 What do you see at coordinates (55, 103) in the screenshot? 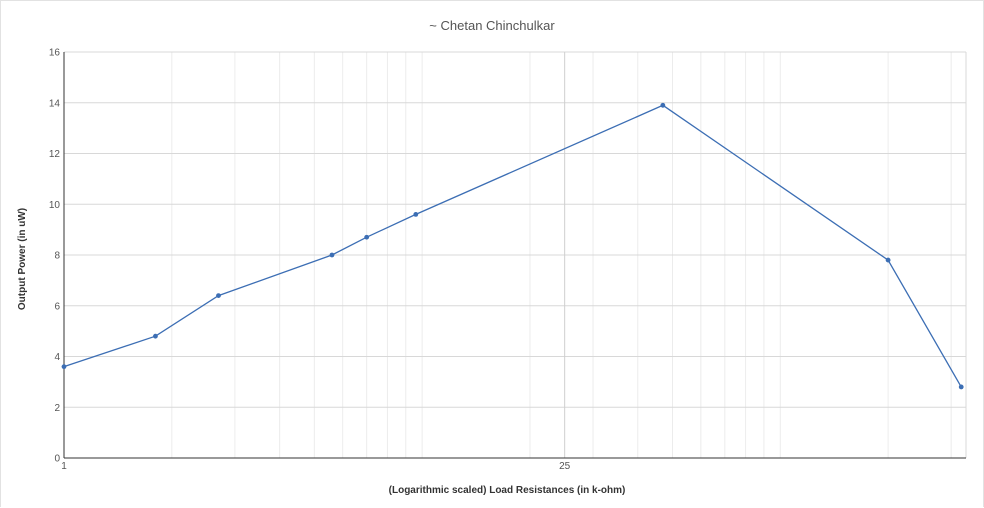
I see `y-tick-label: 14` at bounding box center [55, 103].